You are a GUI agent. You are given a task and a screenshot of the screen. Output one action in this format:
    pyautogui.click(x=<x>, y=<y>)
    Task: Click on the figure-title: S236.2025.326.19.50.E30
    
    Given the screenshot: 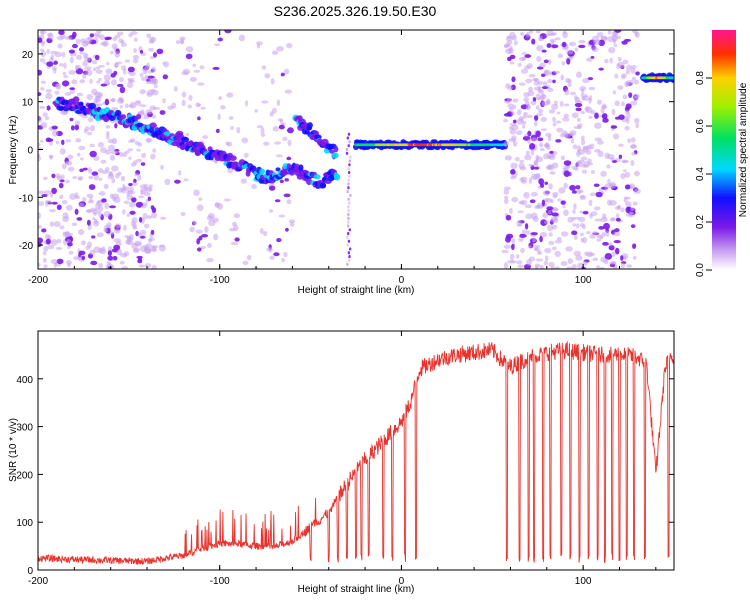 What is the action you would take?
    pyautogui.click(x=355, y=11)
    